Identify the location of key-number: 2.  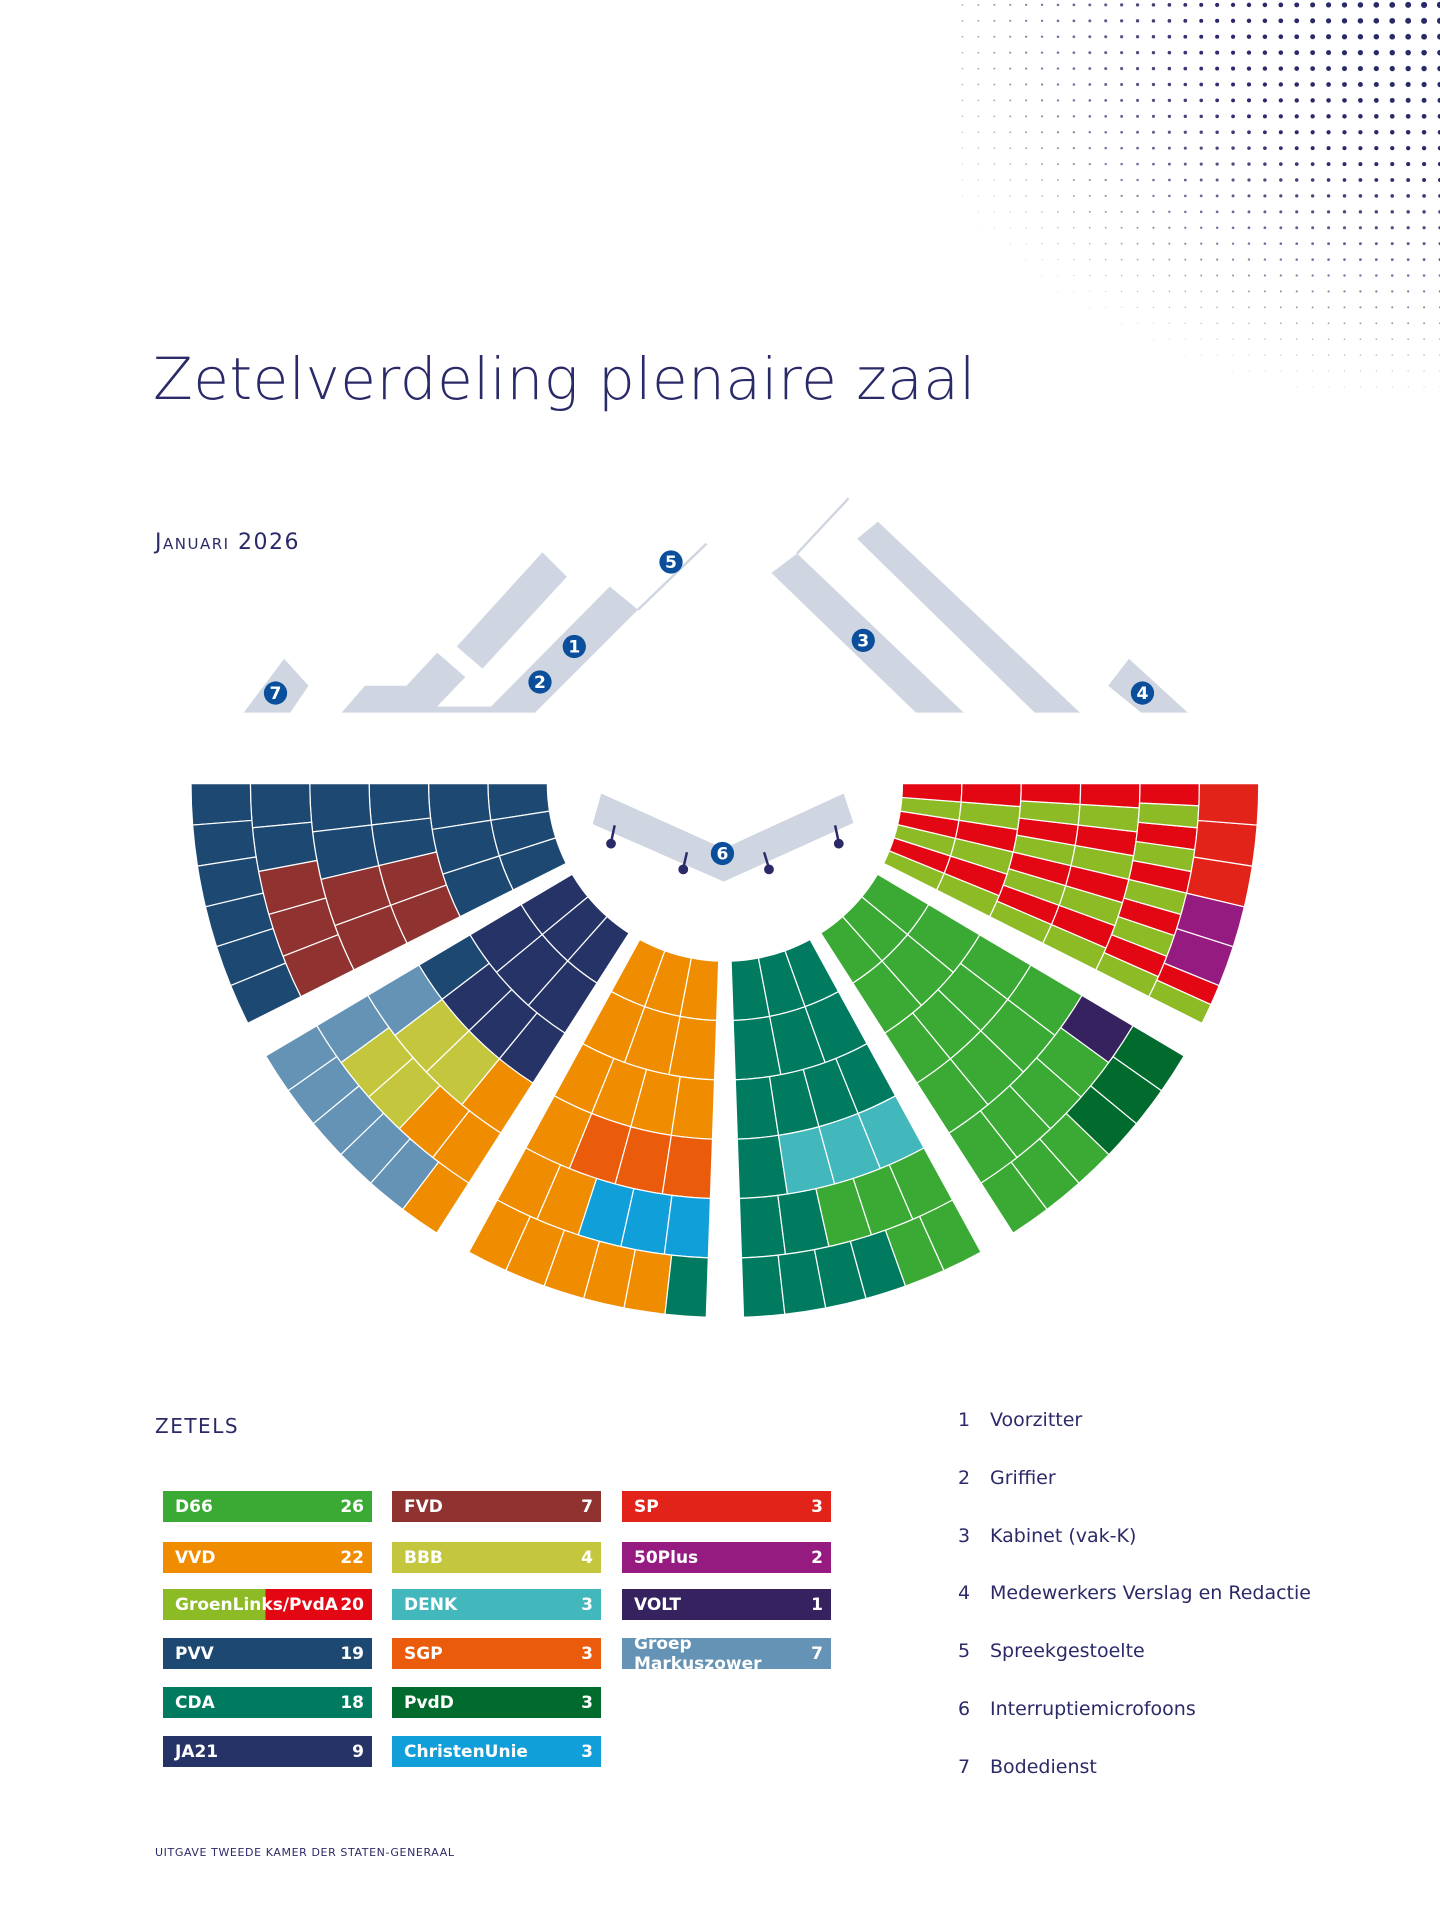
(964, 1478).